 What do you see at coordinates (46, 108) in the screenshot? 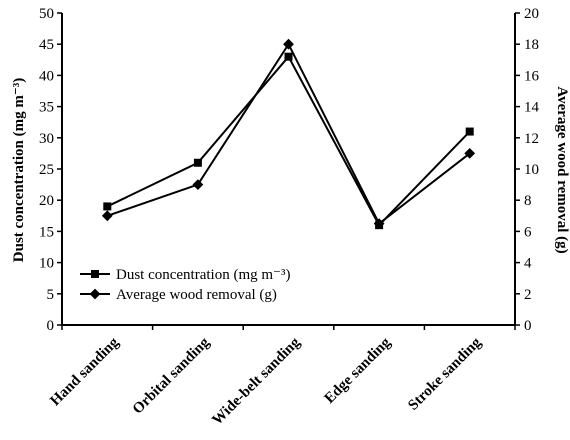
I see `left-axis-tick-label: 35` at bounding box center [46, 108].